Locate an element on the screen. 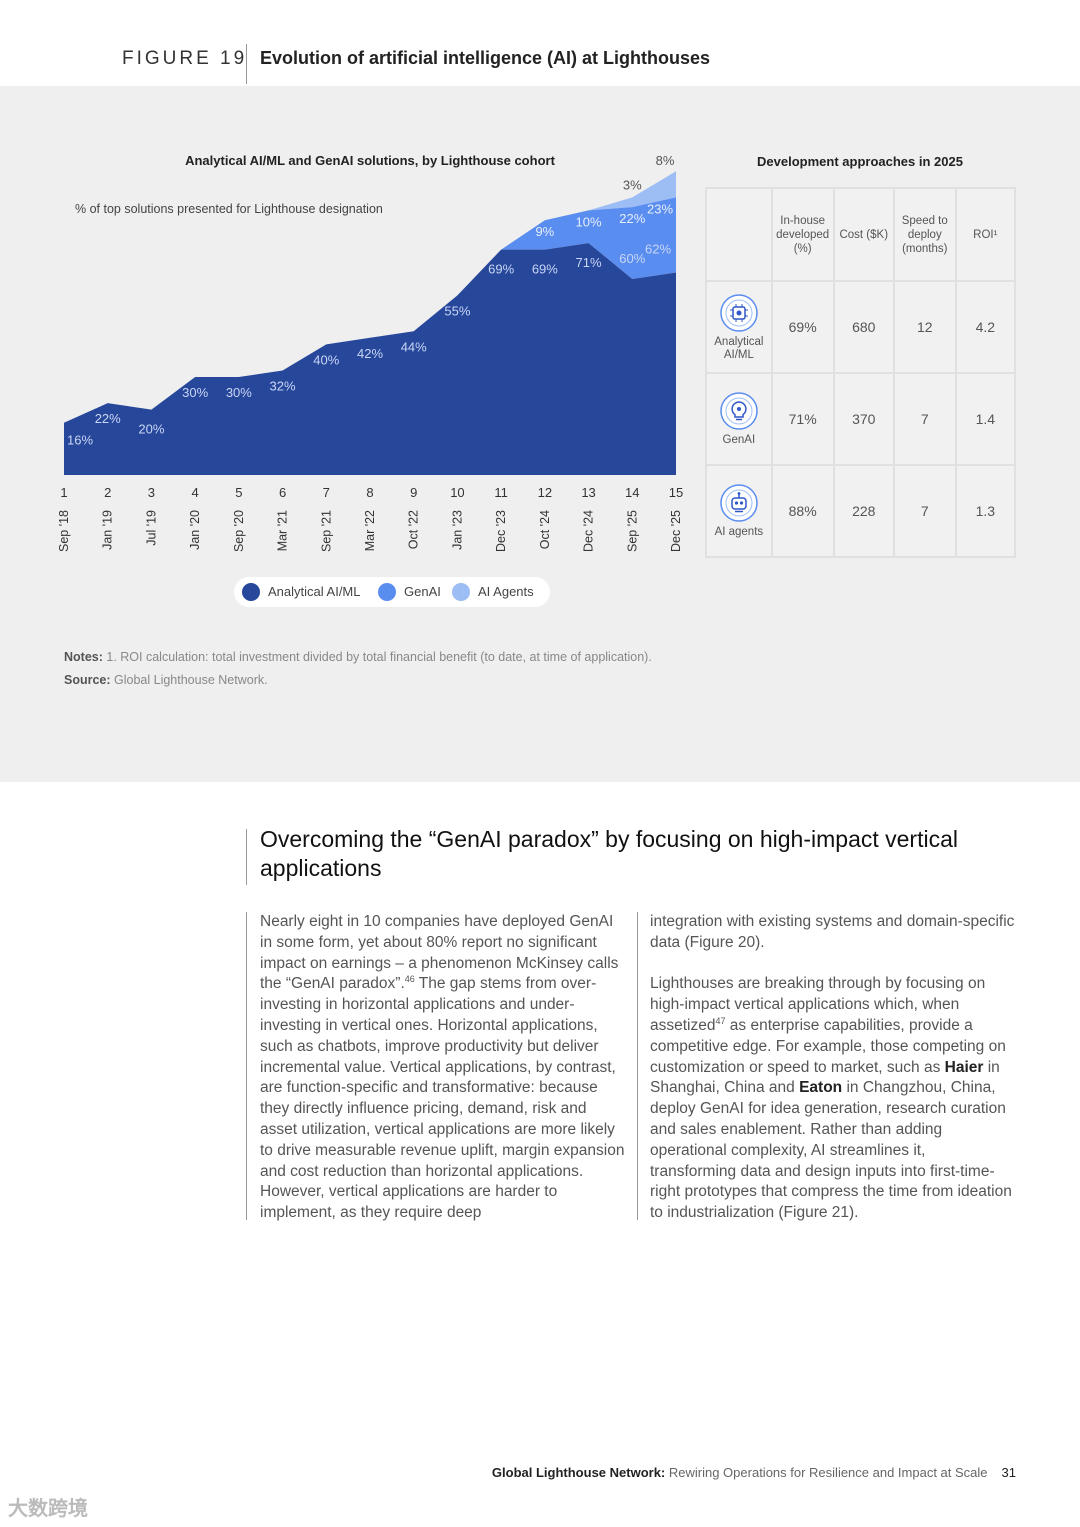 This screenshot has height=1527, width=1080. x-tick-cohort: 4 is located at coordinates (195, 492).